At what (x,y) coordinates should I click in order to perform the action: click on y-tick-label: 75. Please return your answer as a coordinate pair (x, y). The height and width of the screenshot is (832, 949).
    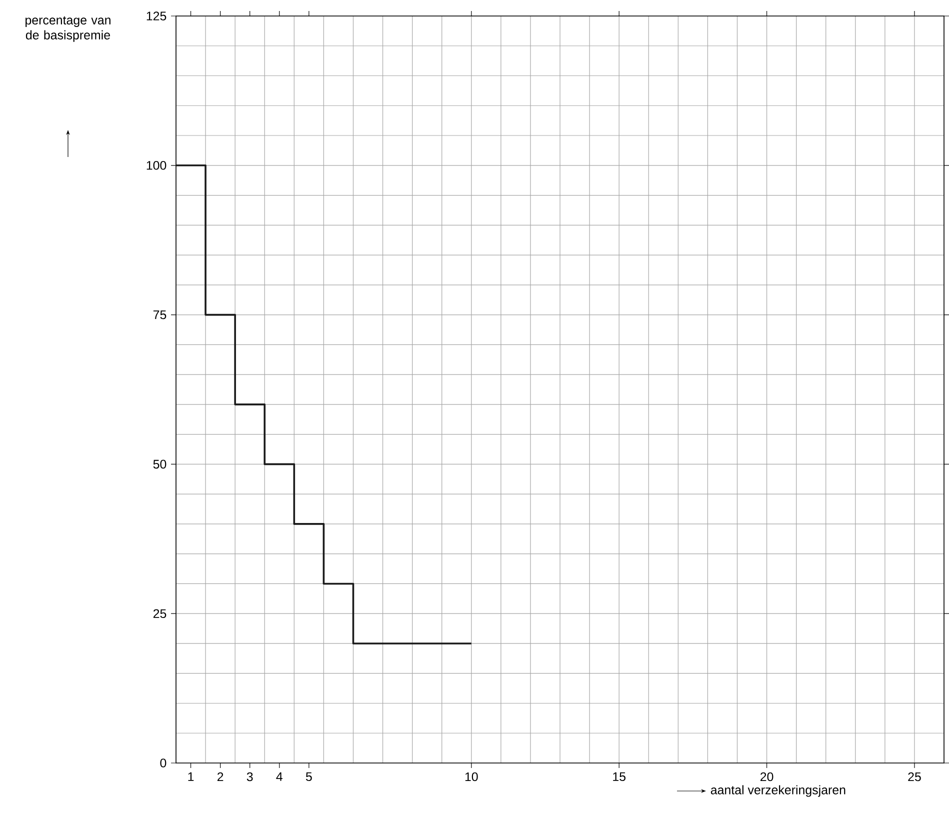
    Looking at the image, I should click on (159, 315).